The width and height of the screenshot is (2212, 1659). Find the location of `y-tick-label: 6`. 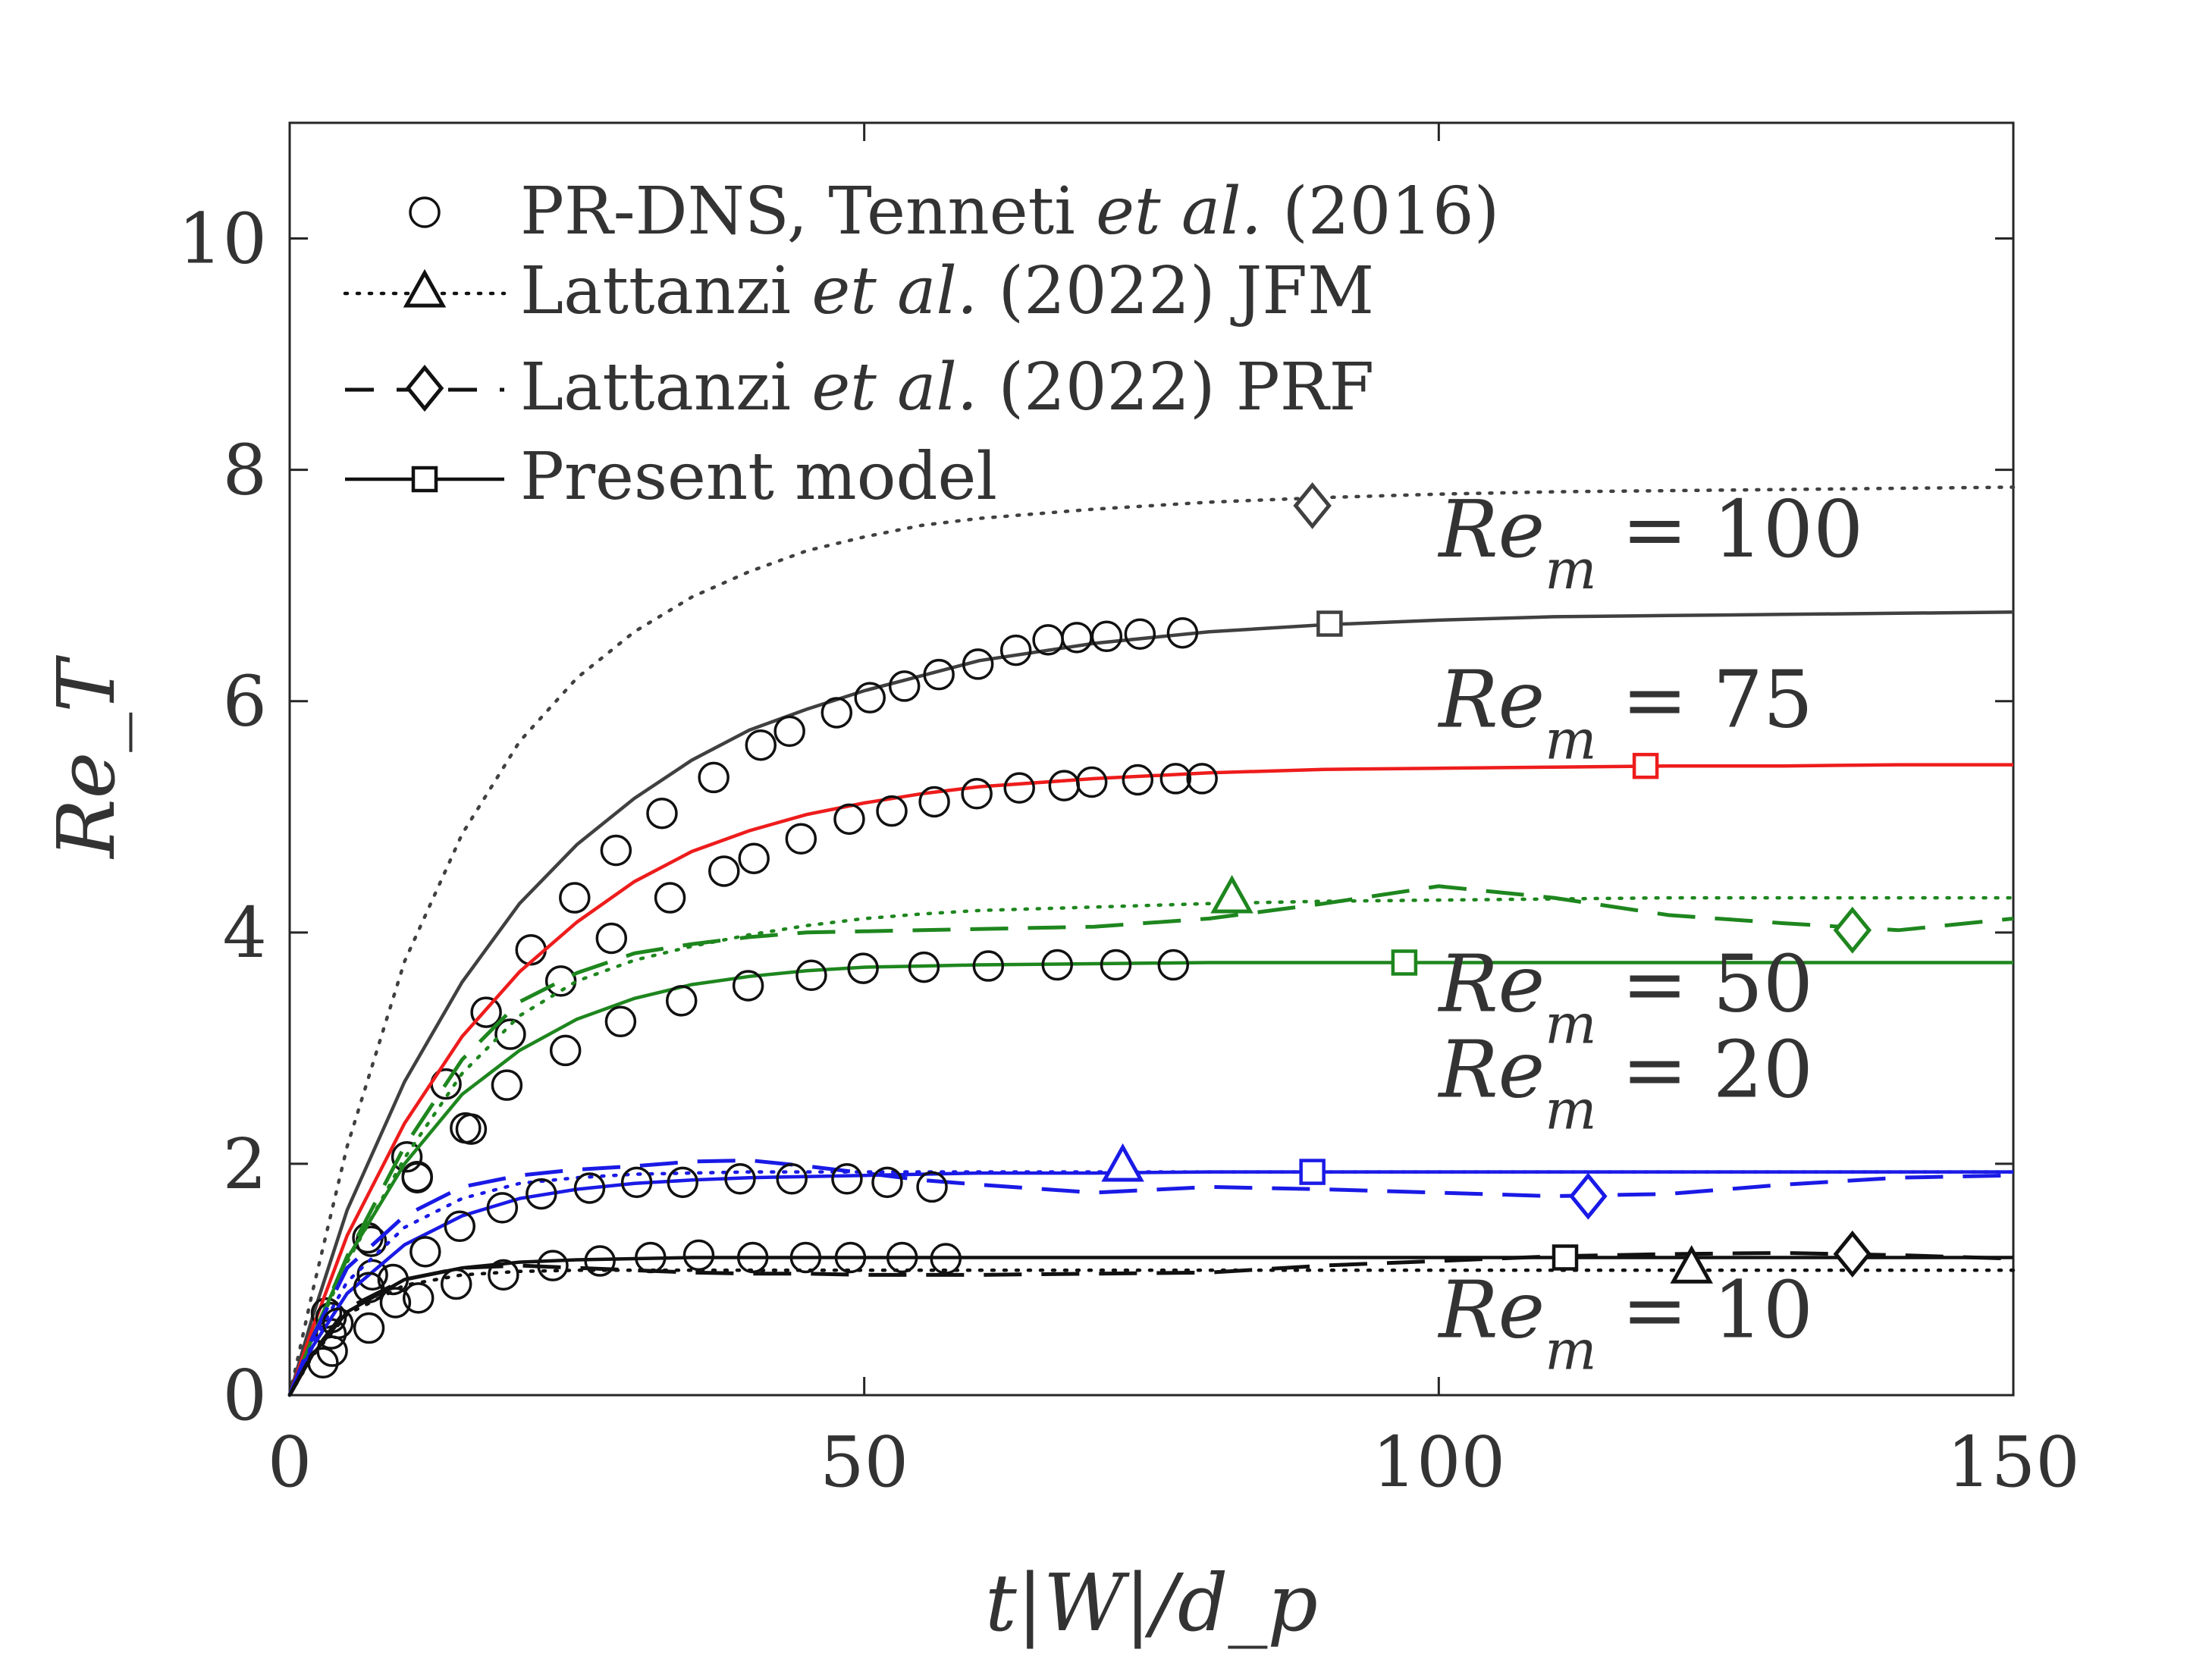

y-tick-label: 6 is located at coordinates (245, 702).